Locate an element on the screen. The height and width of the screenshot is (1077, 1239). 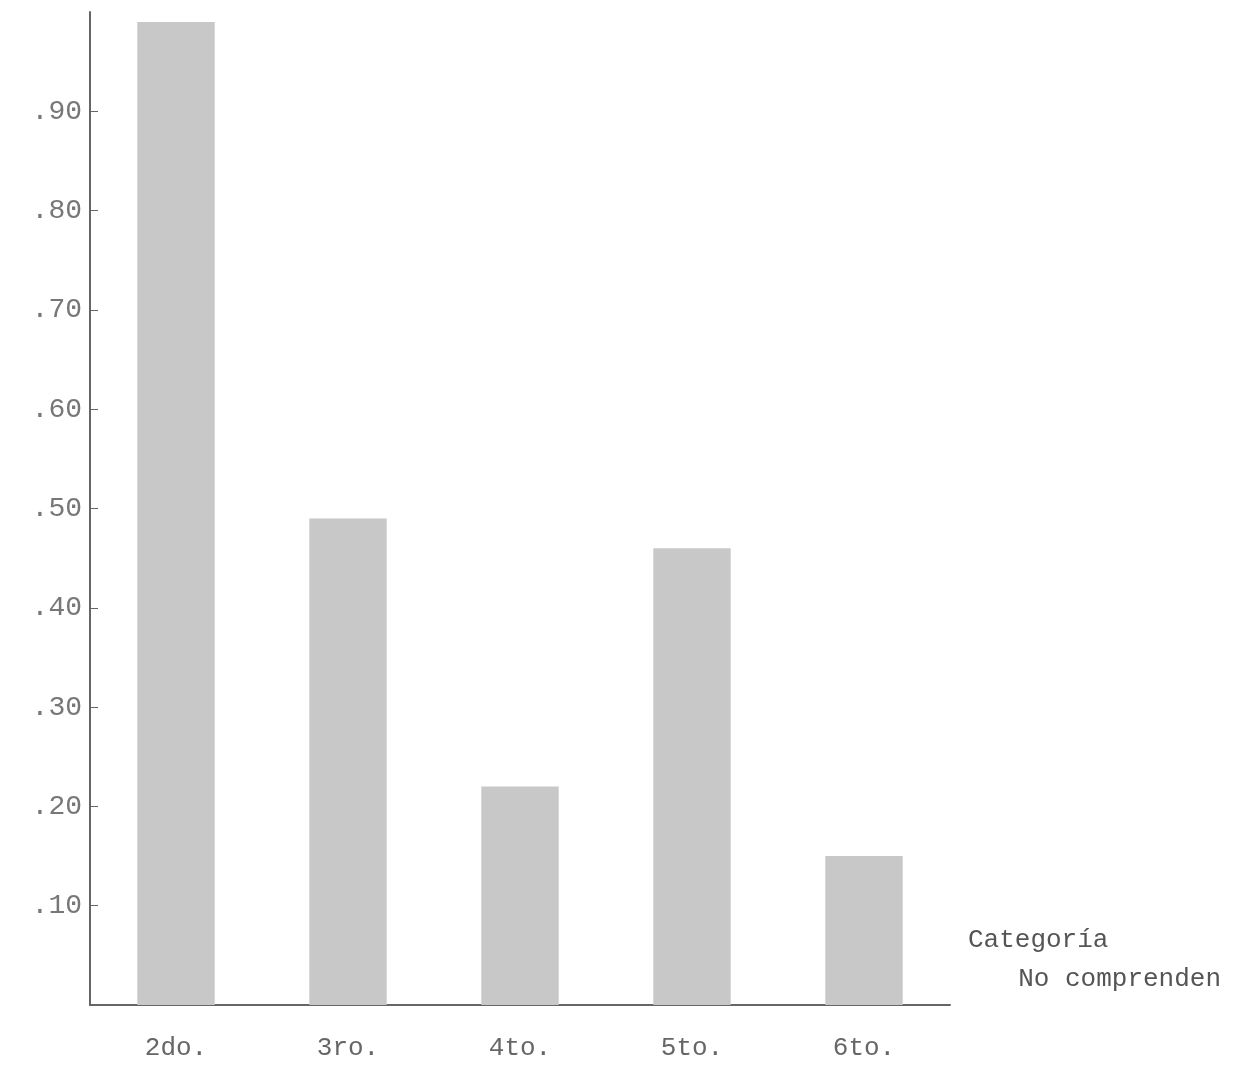
y-tick-label: .70 is located at coordinates (56, 310).